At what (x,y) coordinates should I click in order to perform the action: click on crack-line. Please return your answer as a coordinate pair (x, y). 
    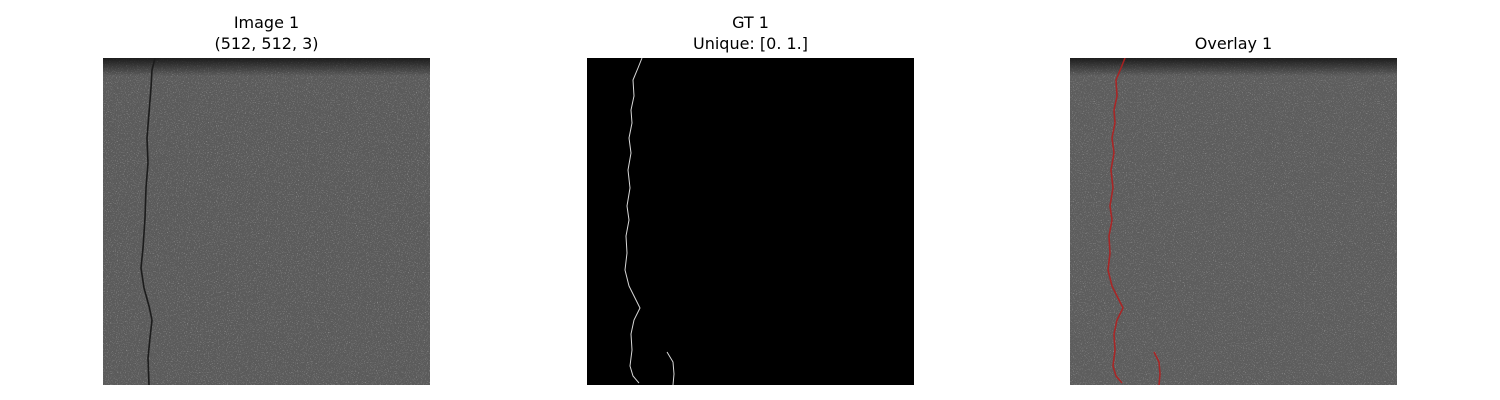
    Looking at the image, I should click on (148, 221).